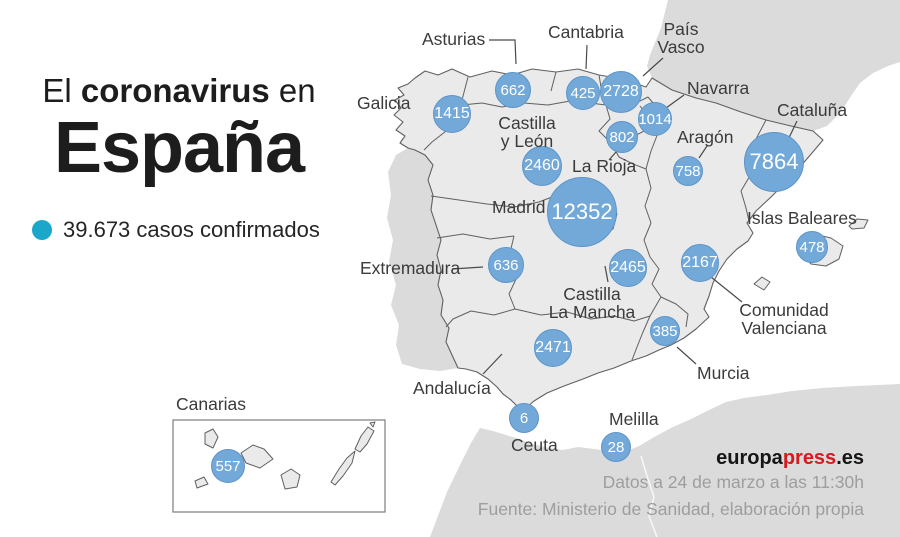 This screenshot has width=900, height=537. Describe the element at coordinates (524, 418) in the screenshot. I see `bubble-ceuta: 6` at that location.